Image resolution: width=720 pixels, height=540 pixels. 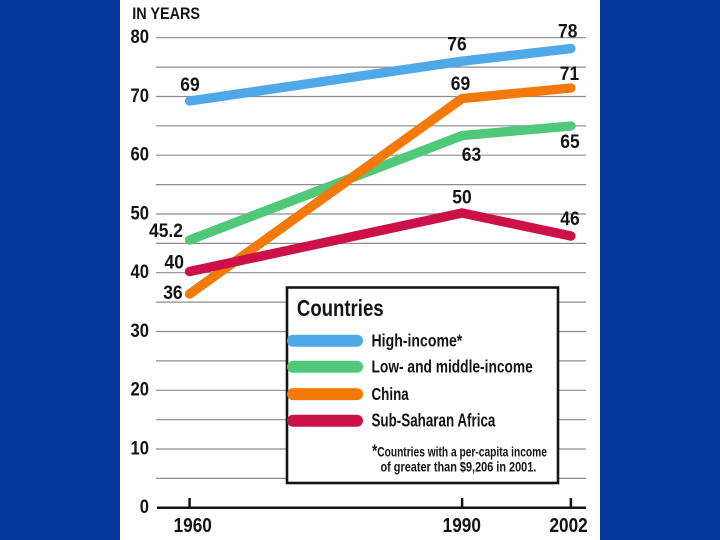 What do you see at coordinates (140, 95) in the screenshot?
I see `svg-text: 70` at bounding box center [140, 95].